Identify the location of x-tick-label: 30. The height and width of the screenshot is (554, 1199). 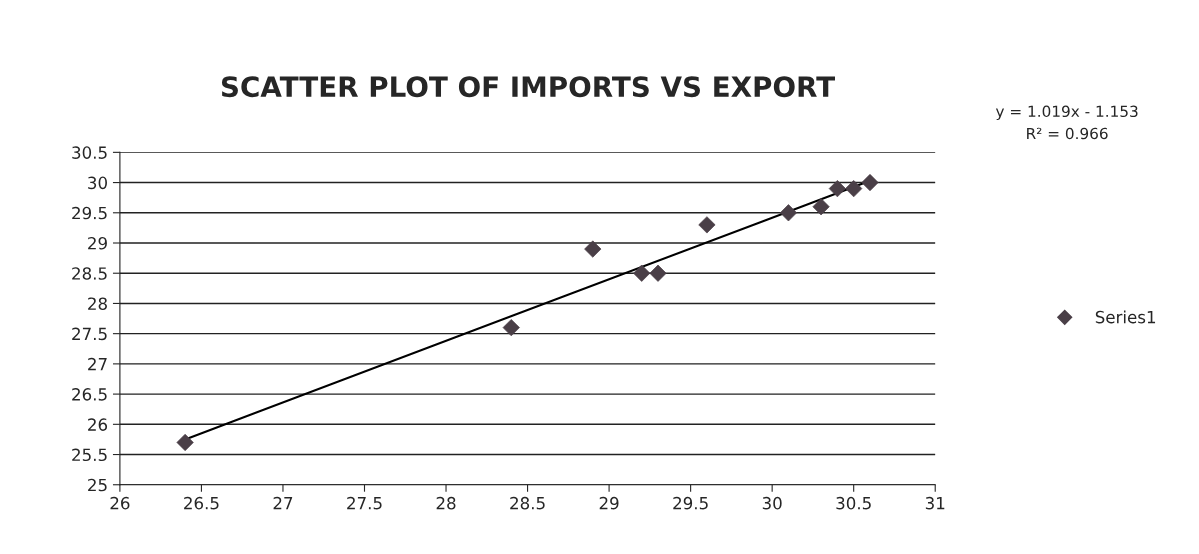
(772, 503).